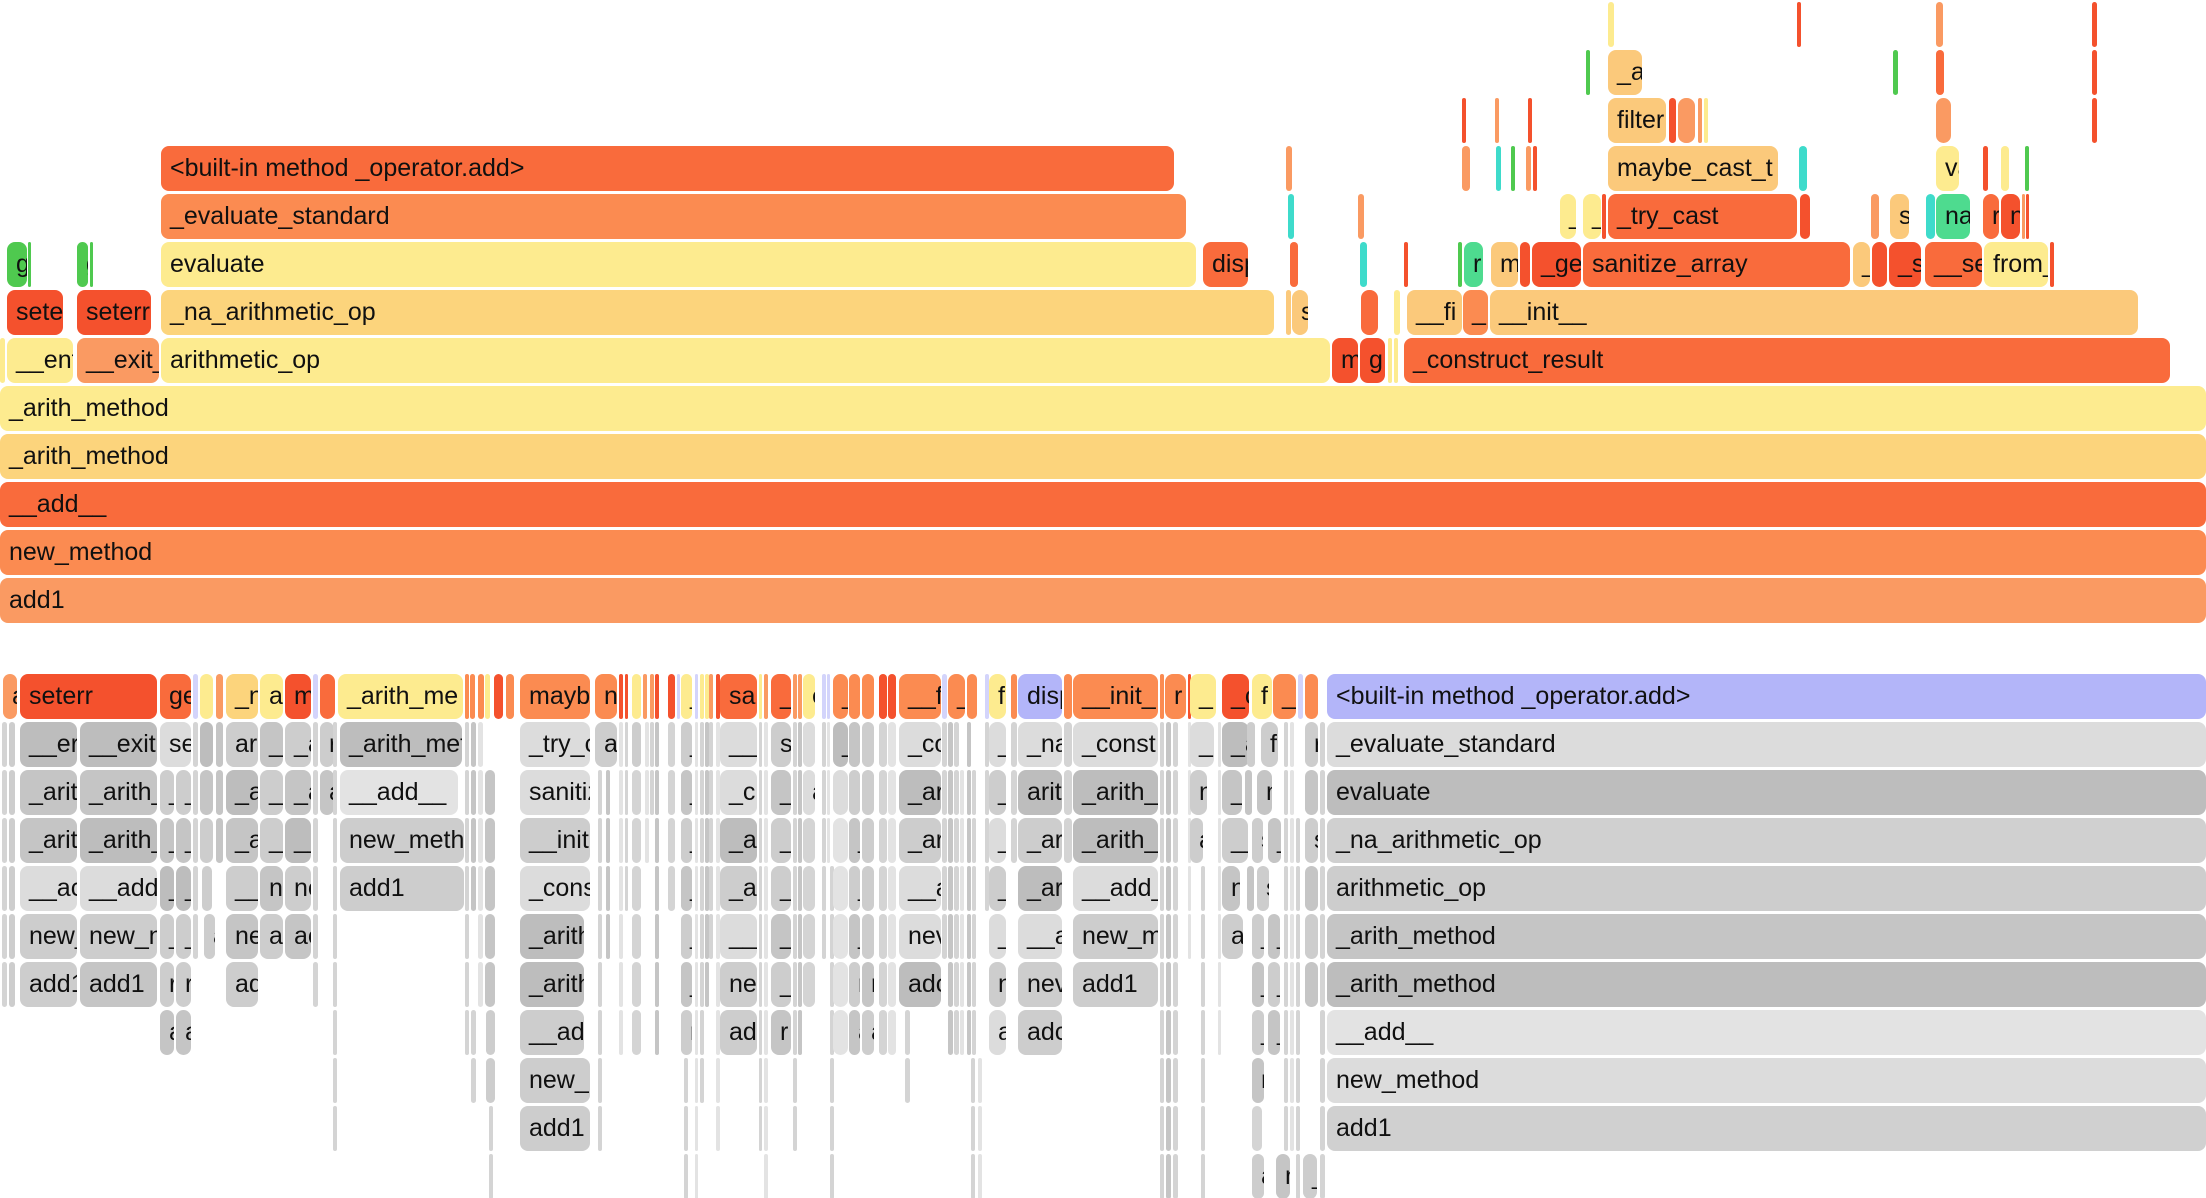  Describe the element at coordinates (48, 744) in the screenshot. I see `flame-bar-__er: __er` at that location.